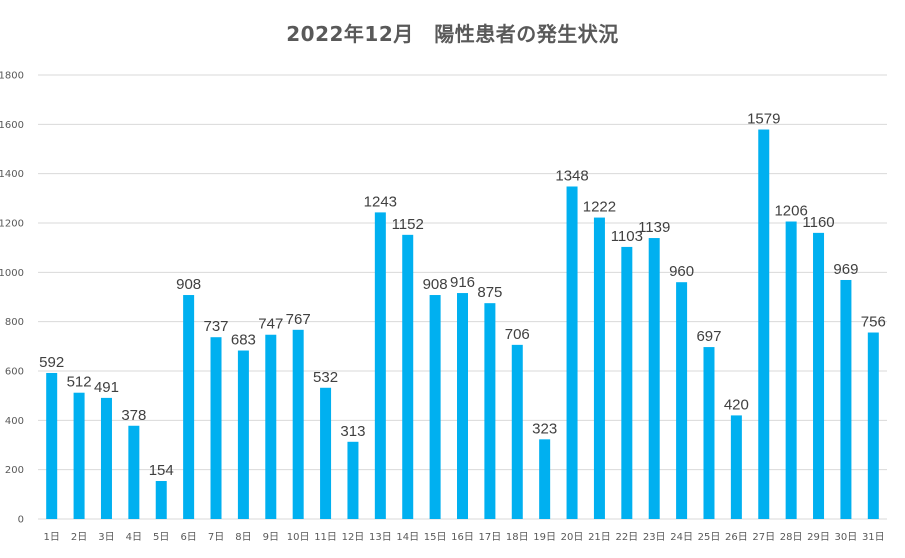 This screenshot has height=558, width=905. I want to click on data-label: 1243, so click(380, 201).